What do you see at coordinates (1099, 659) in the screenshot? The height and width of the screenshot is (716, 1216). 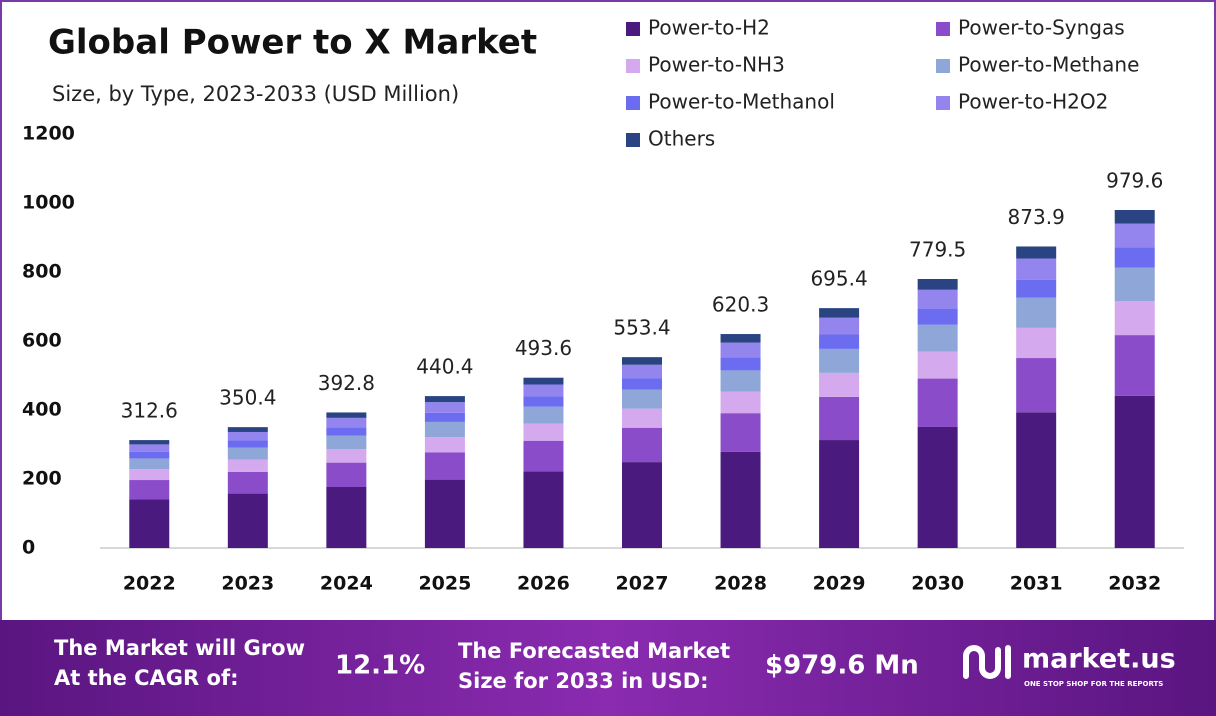 I see `brand-name: market.us` at bounding box center [1099, 659].